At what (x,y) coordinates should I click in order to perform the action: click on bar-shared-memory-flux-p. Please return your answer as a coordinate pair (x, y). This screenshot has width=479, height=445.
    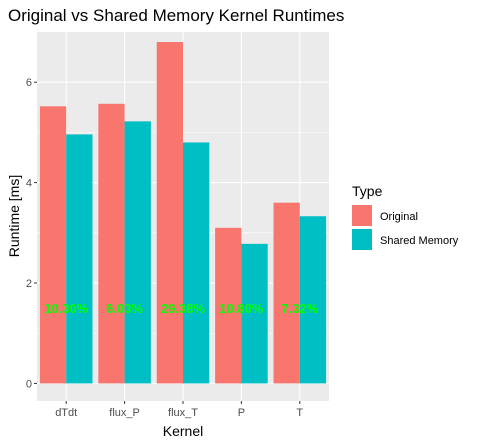
    Looking at the image, I should click on (137, 252).